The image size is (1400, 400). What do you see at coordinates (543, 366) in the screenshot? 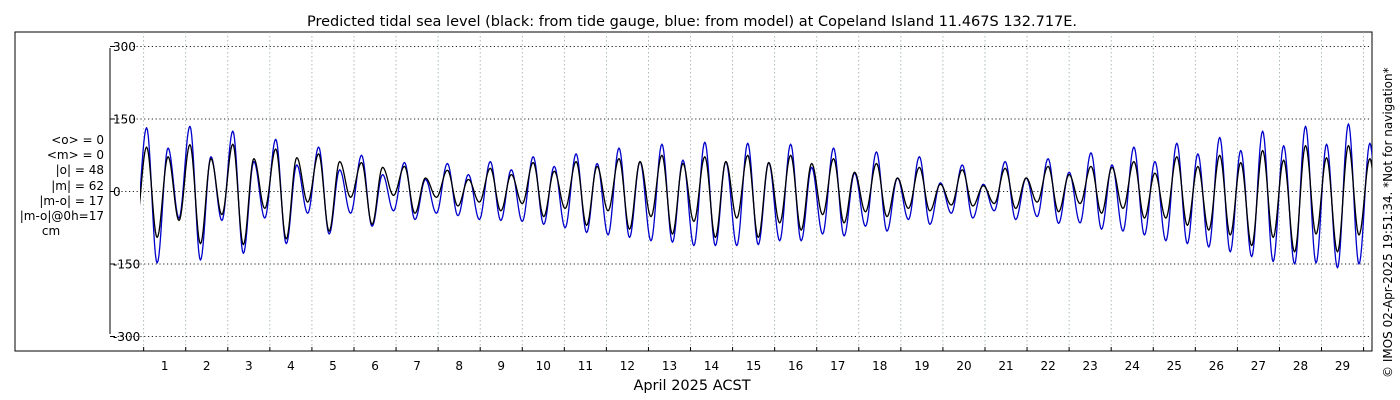
I see `x-tick-label: 10` at bounding box center [543, 366].